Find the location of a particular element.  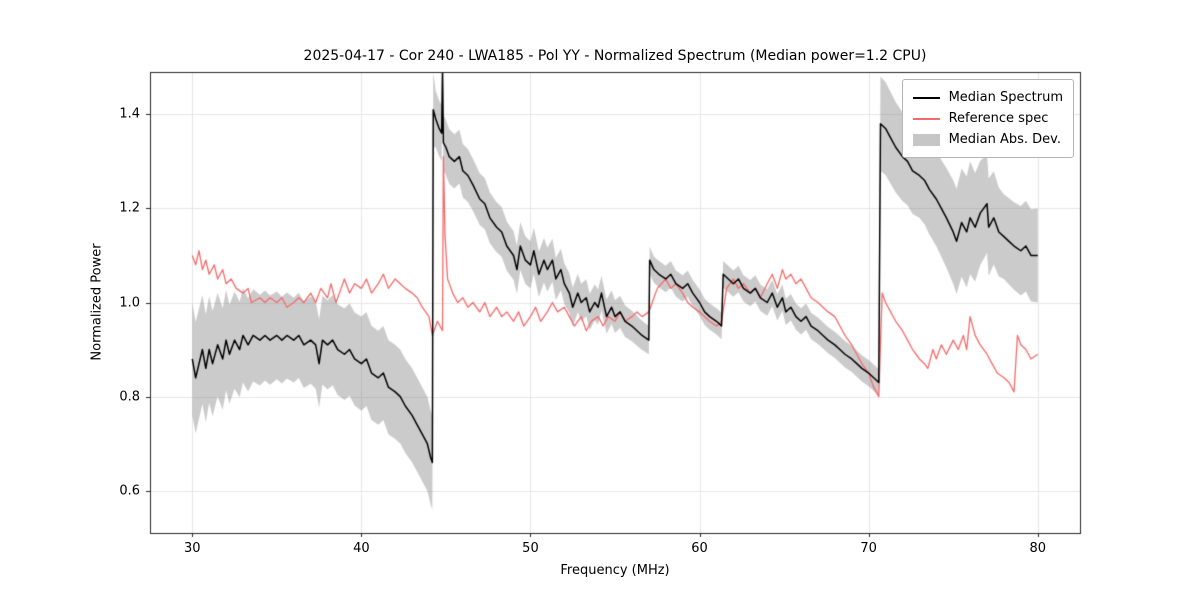

legend-entry: Median Spectrum is located at coordinates (987, 97).